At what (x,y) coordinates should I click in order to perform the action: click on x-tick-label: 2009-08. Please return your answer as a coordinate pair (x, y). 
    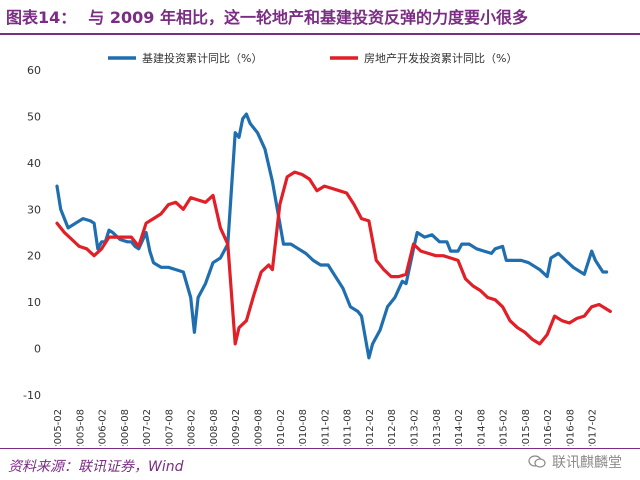
    Looking at the image, I should click on (259, 427).